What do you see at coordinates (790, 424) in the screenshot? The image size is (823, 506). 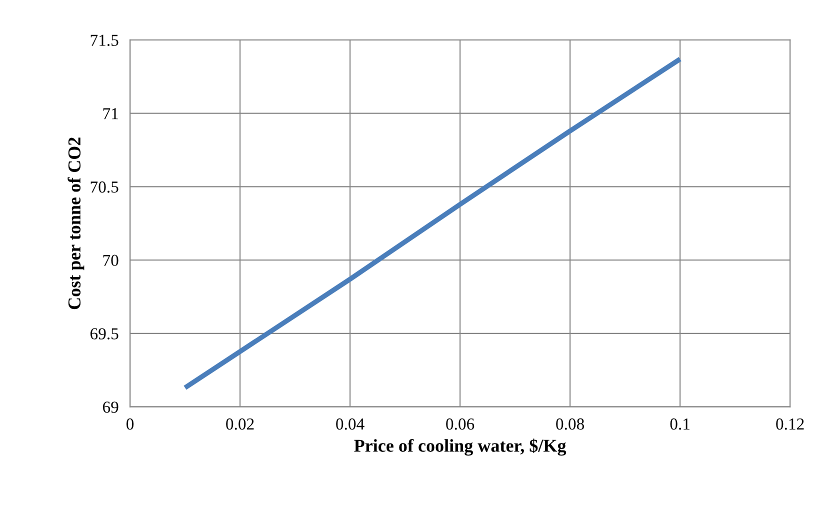 I see `x-tick-label: 0.12` at bounding box center [790, 424].